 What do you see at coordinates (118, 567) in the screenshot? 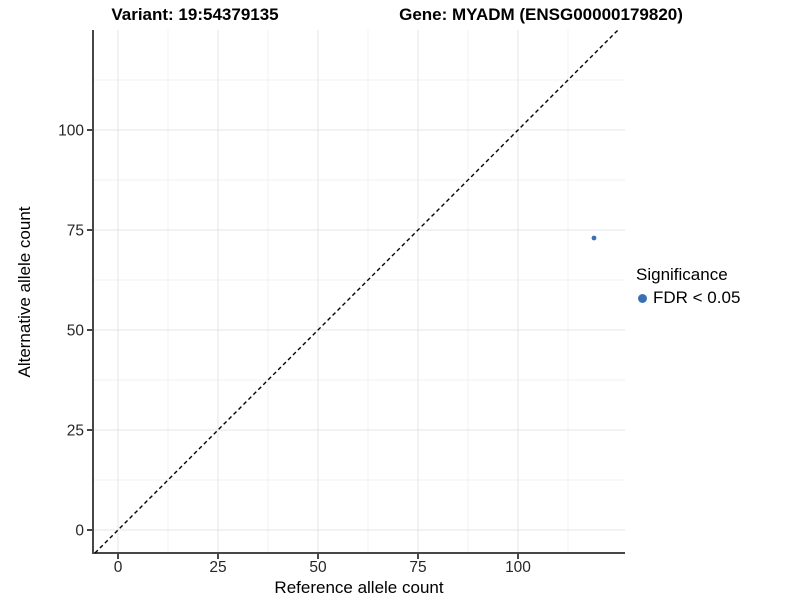
I see `x-tick-label: 0` at bounding box center [118, 567].